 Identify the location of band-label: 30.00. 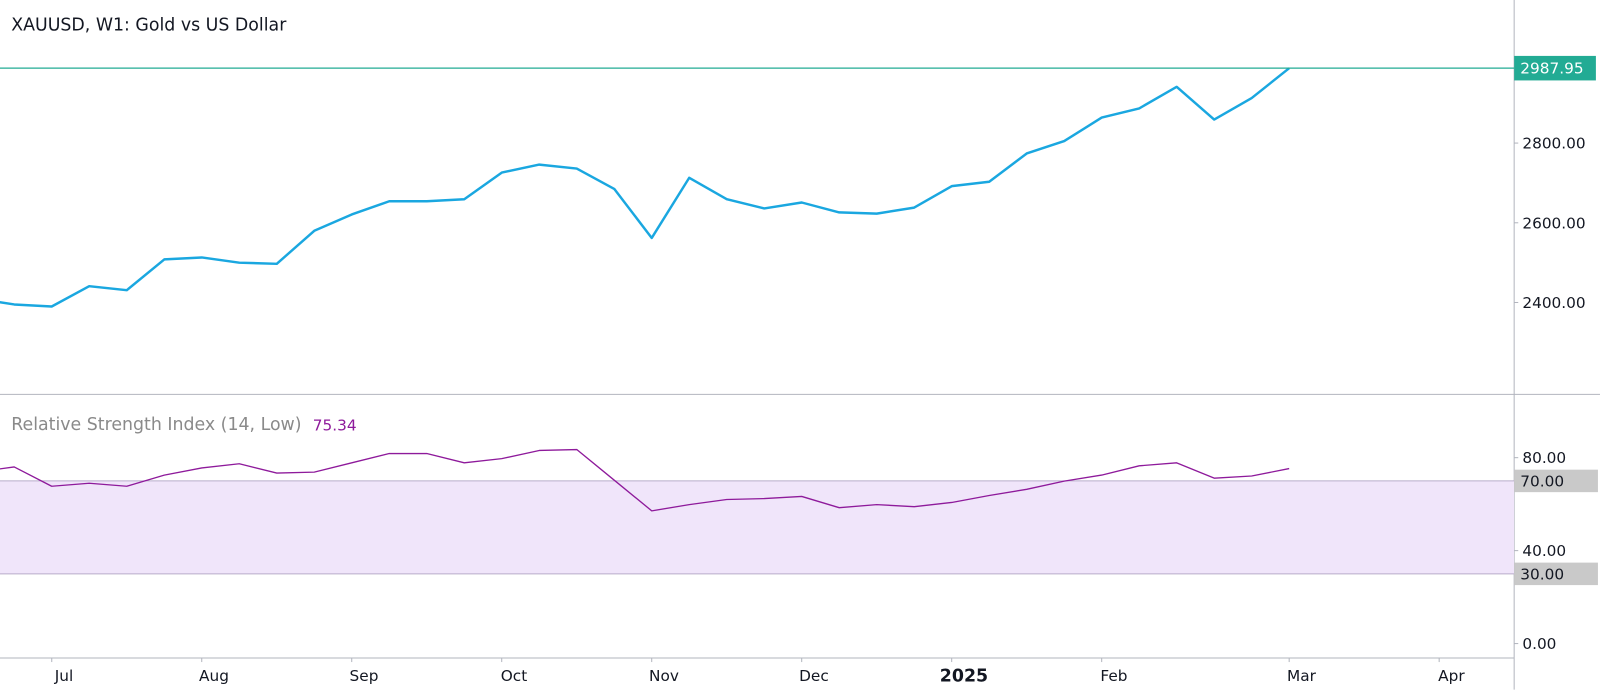
(1542, 574).